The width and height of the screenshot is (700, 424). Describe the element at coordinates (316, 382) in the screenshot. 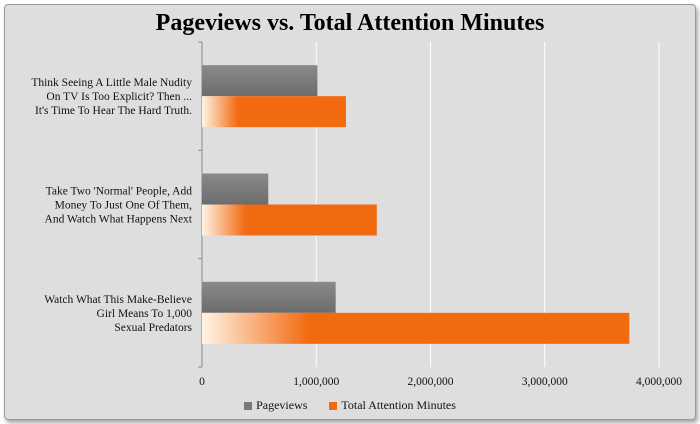

I see `x-tick-label: 1,000,000` at that location.